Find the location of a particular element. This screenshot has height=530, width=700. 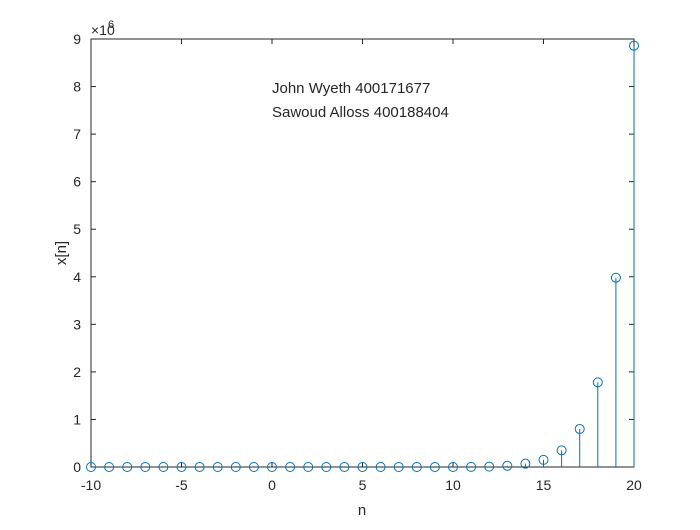

x-axis-label: n is located at coordinates (362, 510).